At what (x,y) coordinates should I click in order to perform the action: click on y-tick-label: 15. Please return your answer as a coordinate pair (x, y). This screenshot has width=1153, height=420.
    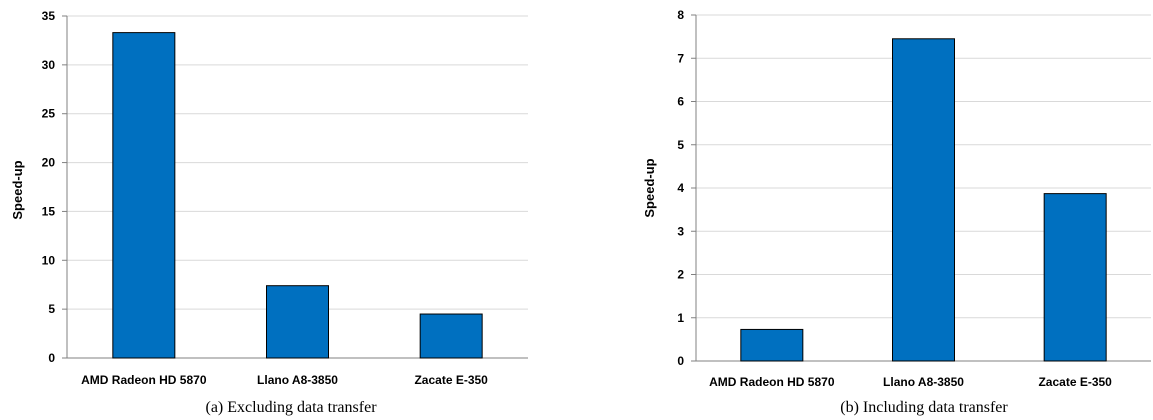
    Looking at the image, I should click on (49, 211).